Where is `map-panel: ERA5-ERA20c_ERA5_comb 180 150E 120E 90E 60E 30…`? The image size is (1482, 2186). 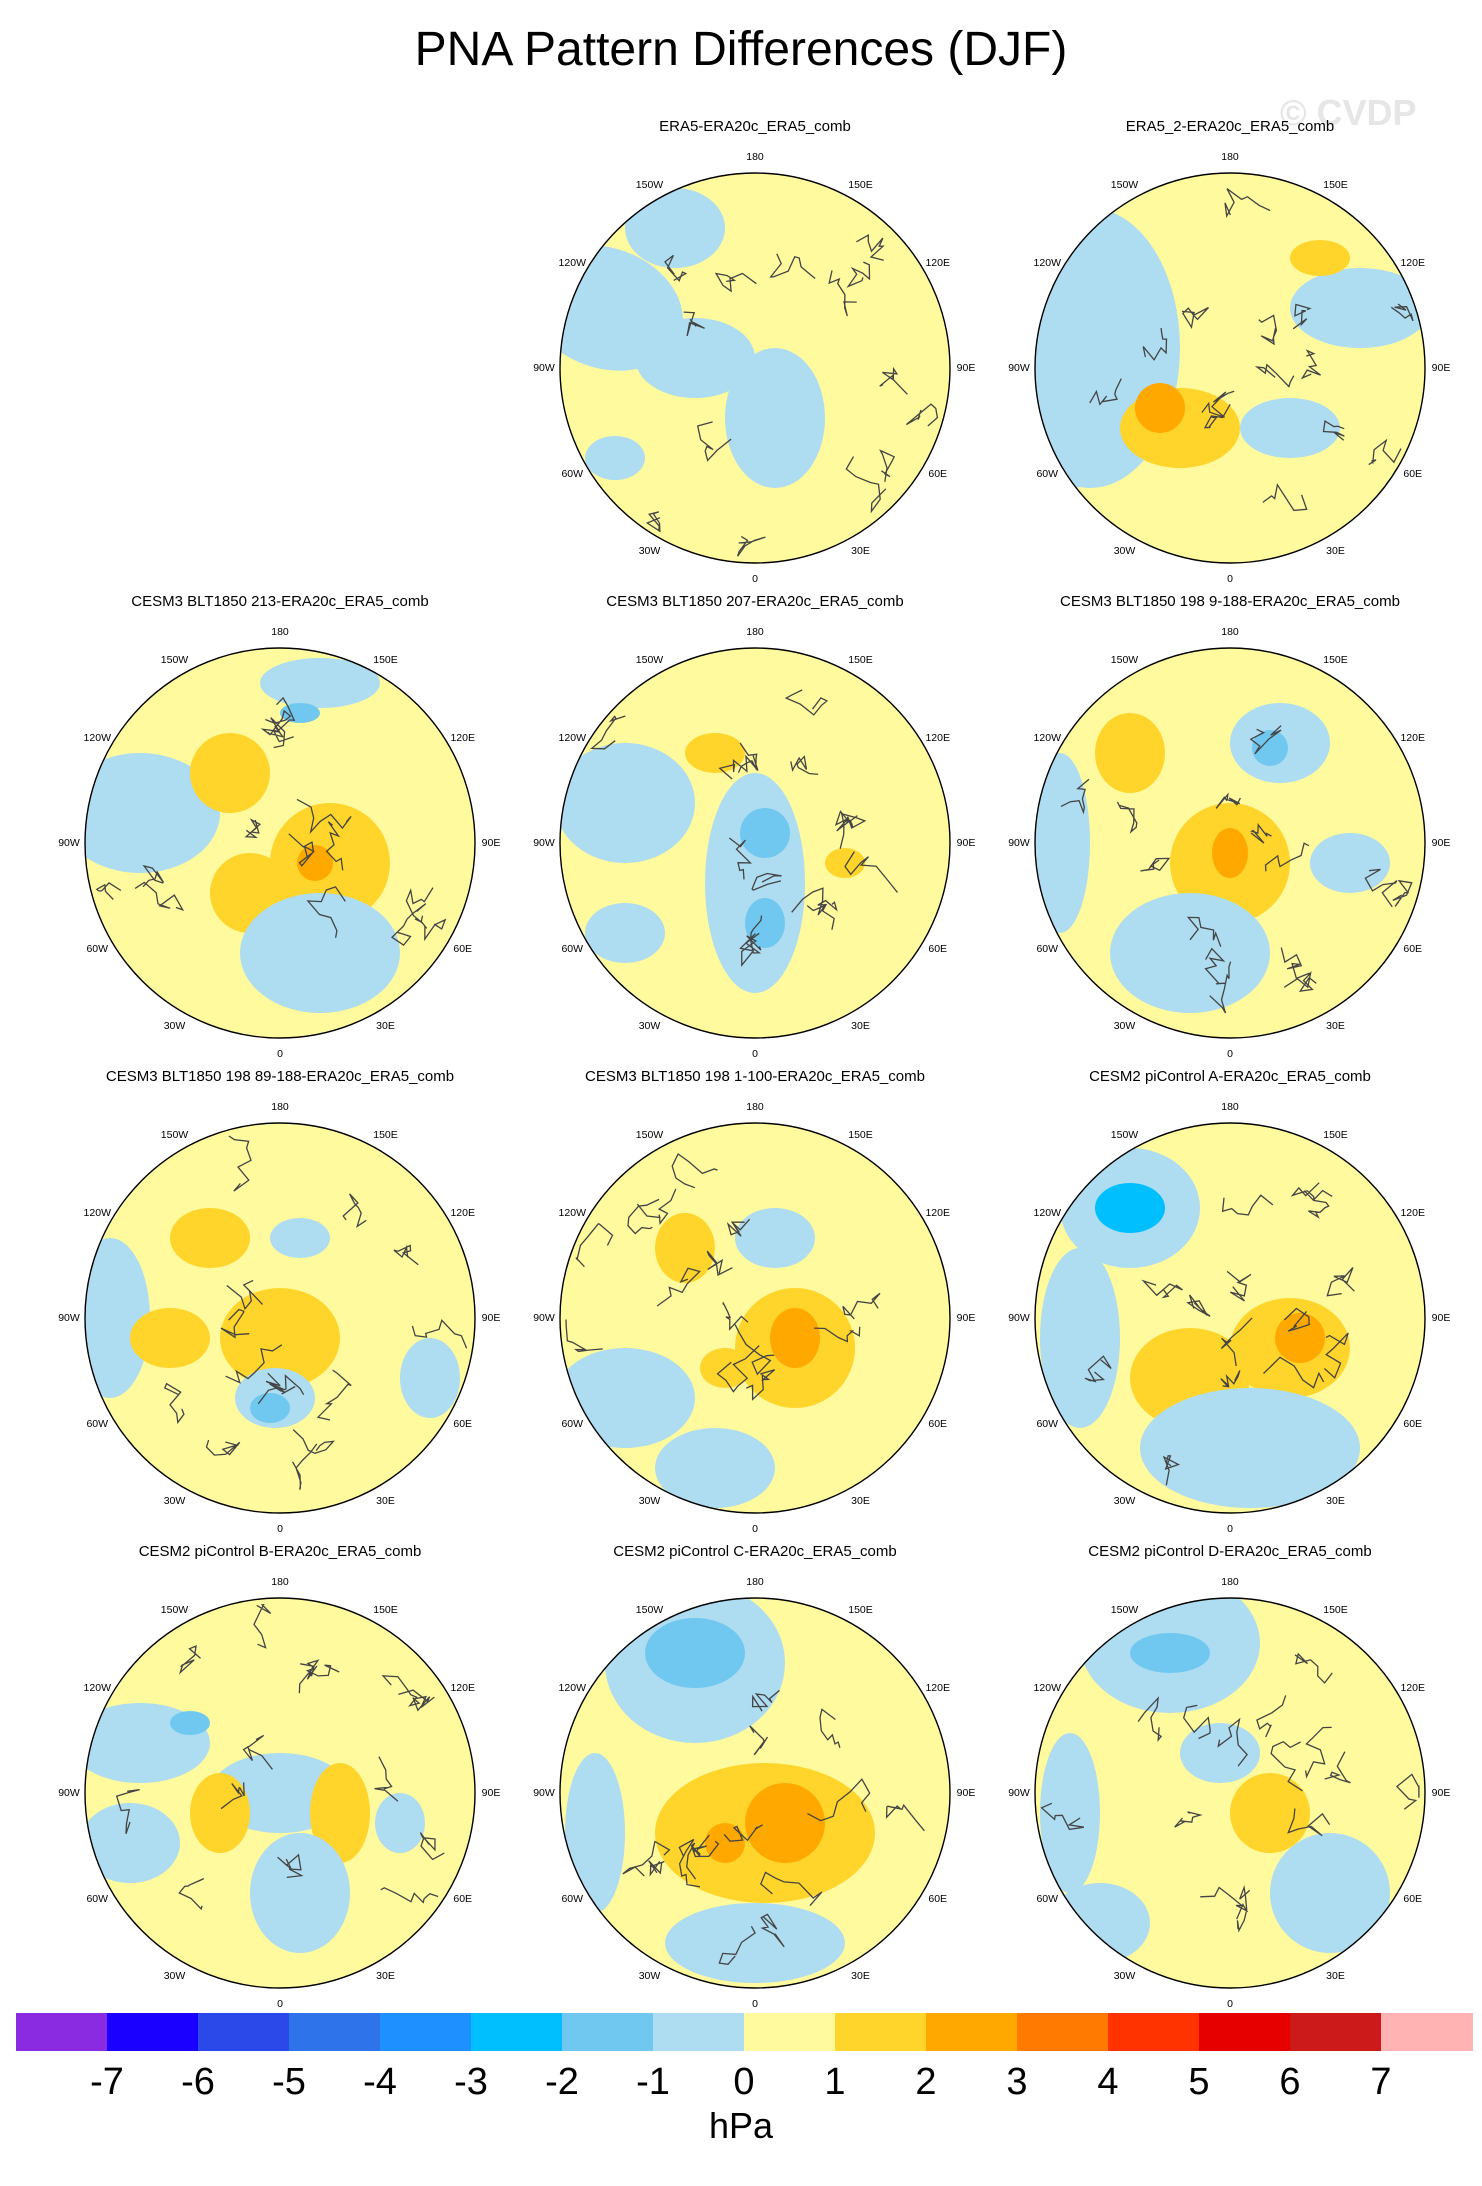 map-panel: ERA5-ERA20c_ERA5_comb 180 150E 120E 90E 60E 30… is located at coordinates (754, 353).